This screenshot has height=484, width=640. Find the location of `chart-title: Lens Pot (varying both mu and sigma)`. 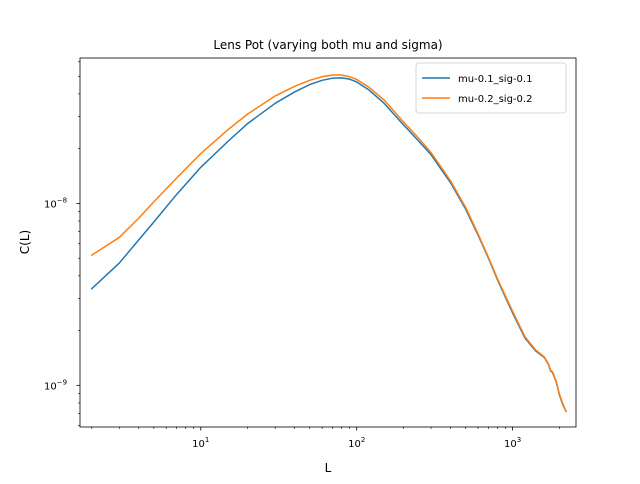

chart-title: Lens Pot (varying both mu and sigma) is located at coordinates (327, 45).